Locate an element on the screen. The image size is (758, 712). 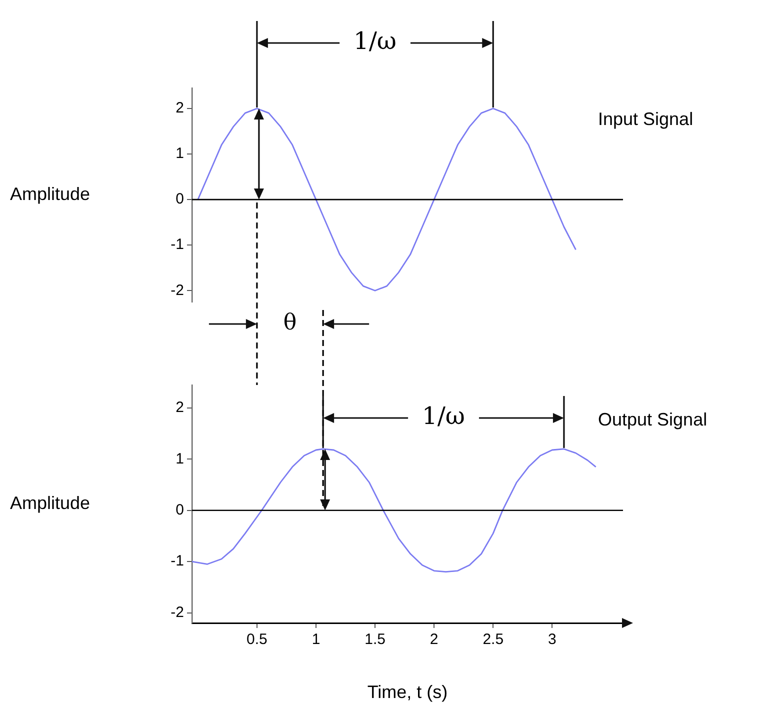
x-tick-label: 3 is located at coordinates (552, 639).